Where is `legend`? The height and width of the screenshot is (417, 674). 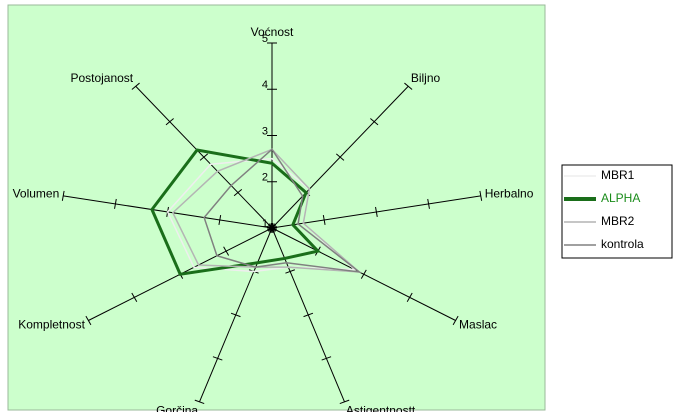 legend is located at coordinates (617, 211).